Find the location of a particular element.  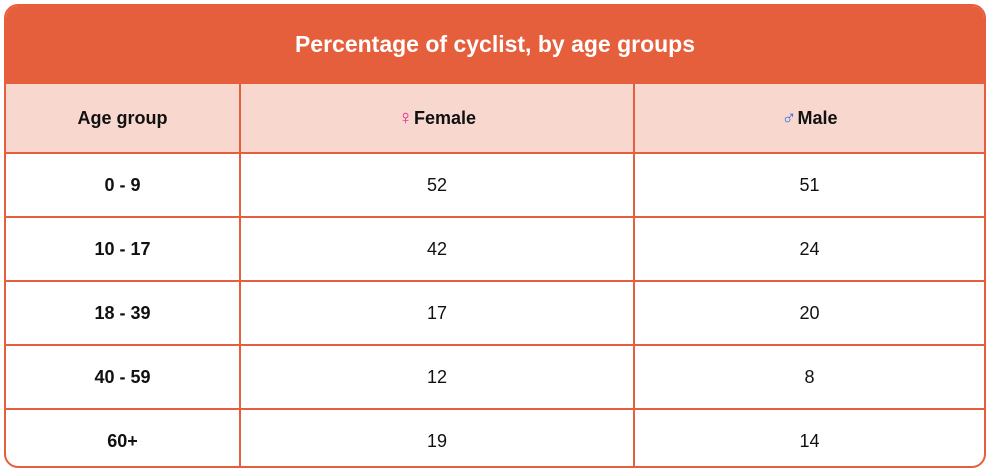

female-value-cell: 17 is located at coordinates (438, 312).